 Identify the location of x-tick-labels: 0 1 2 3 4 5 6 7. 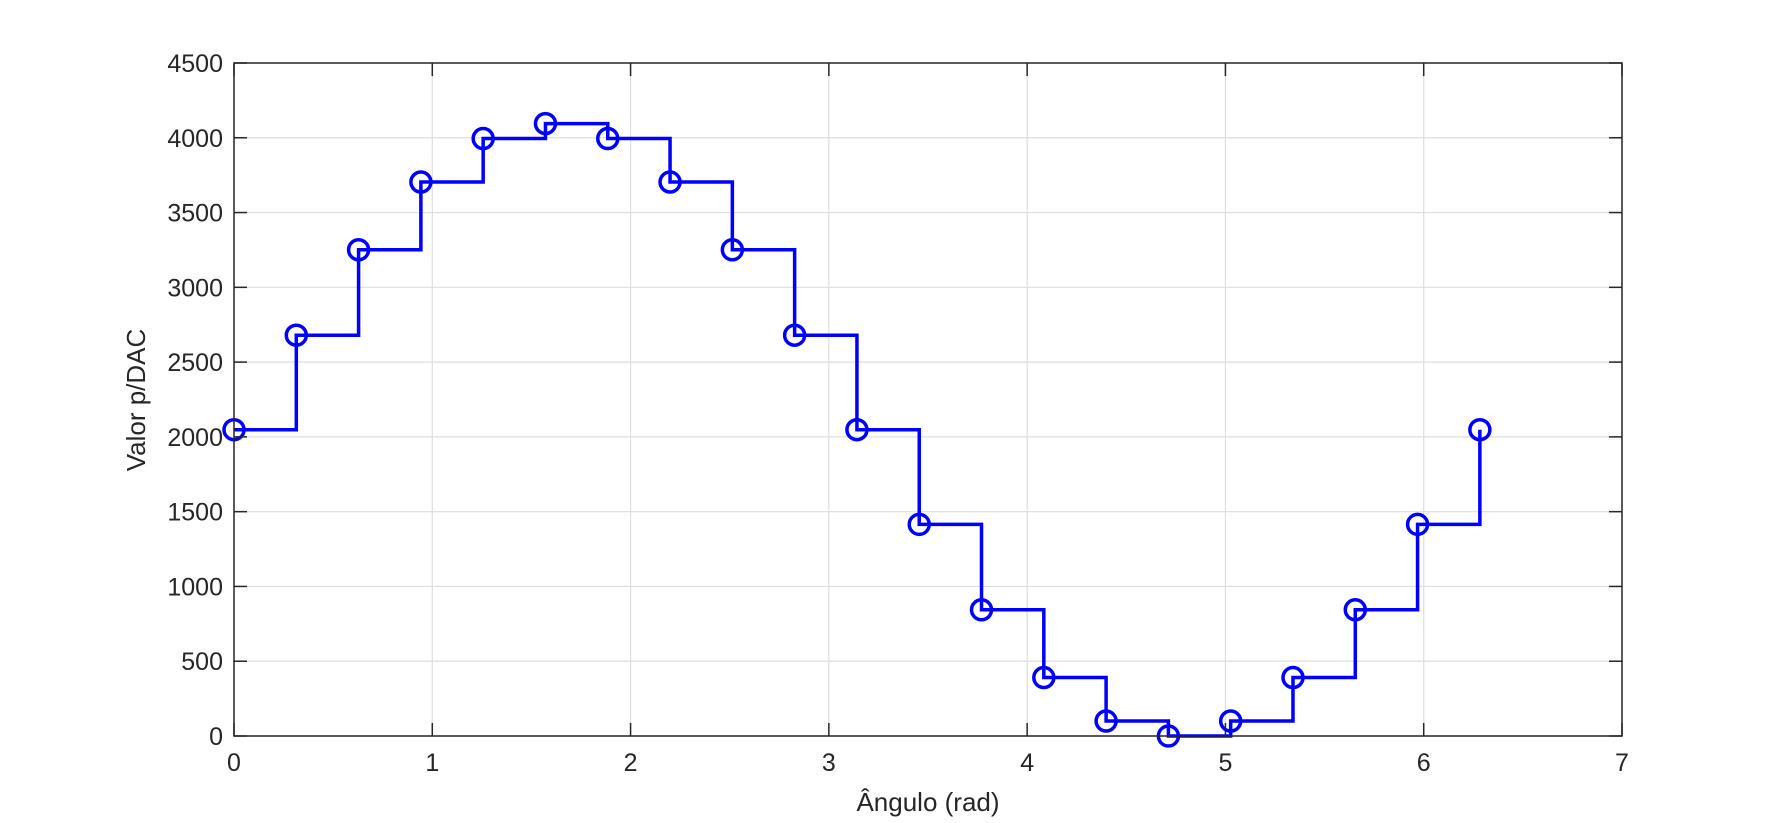
(928, 763).